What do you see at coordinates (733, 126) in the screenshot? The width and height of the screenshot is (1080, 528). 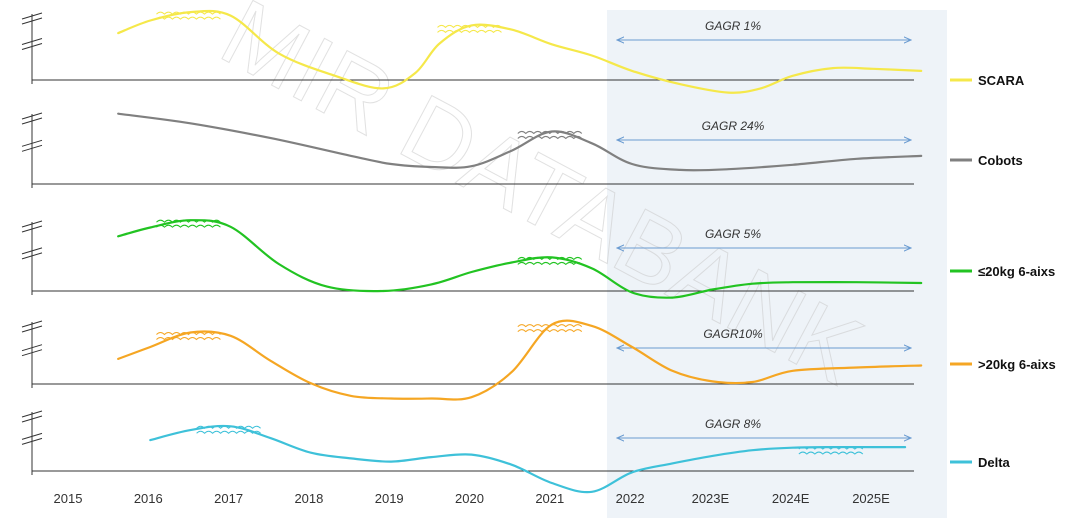 I see `cagr-label: GAGR 24%` at bounding box center [733, 126].